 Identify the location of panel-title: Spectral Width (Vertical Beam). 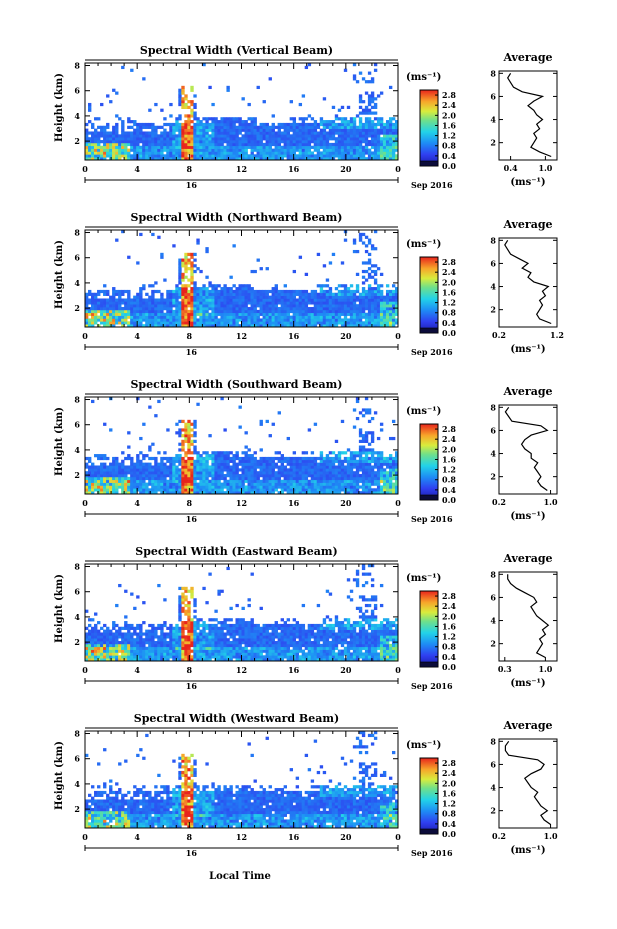
(236, 50).